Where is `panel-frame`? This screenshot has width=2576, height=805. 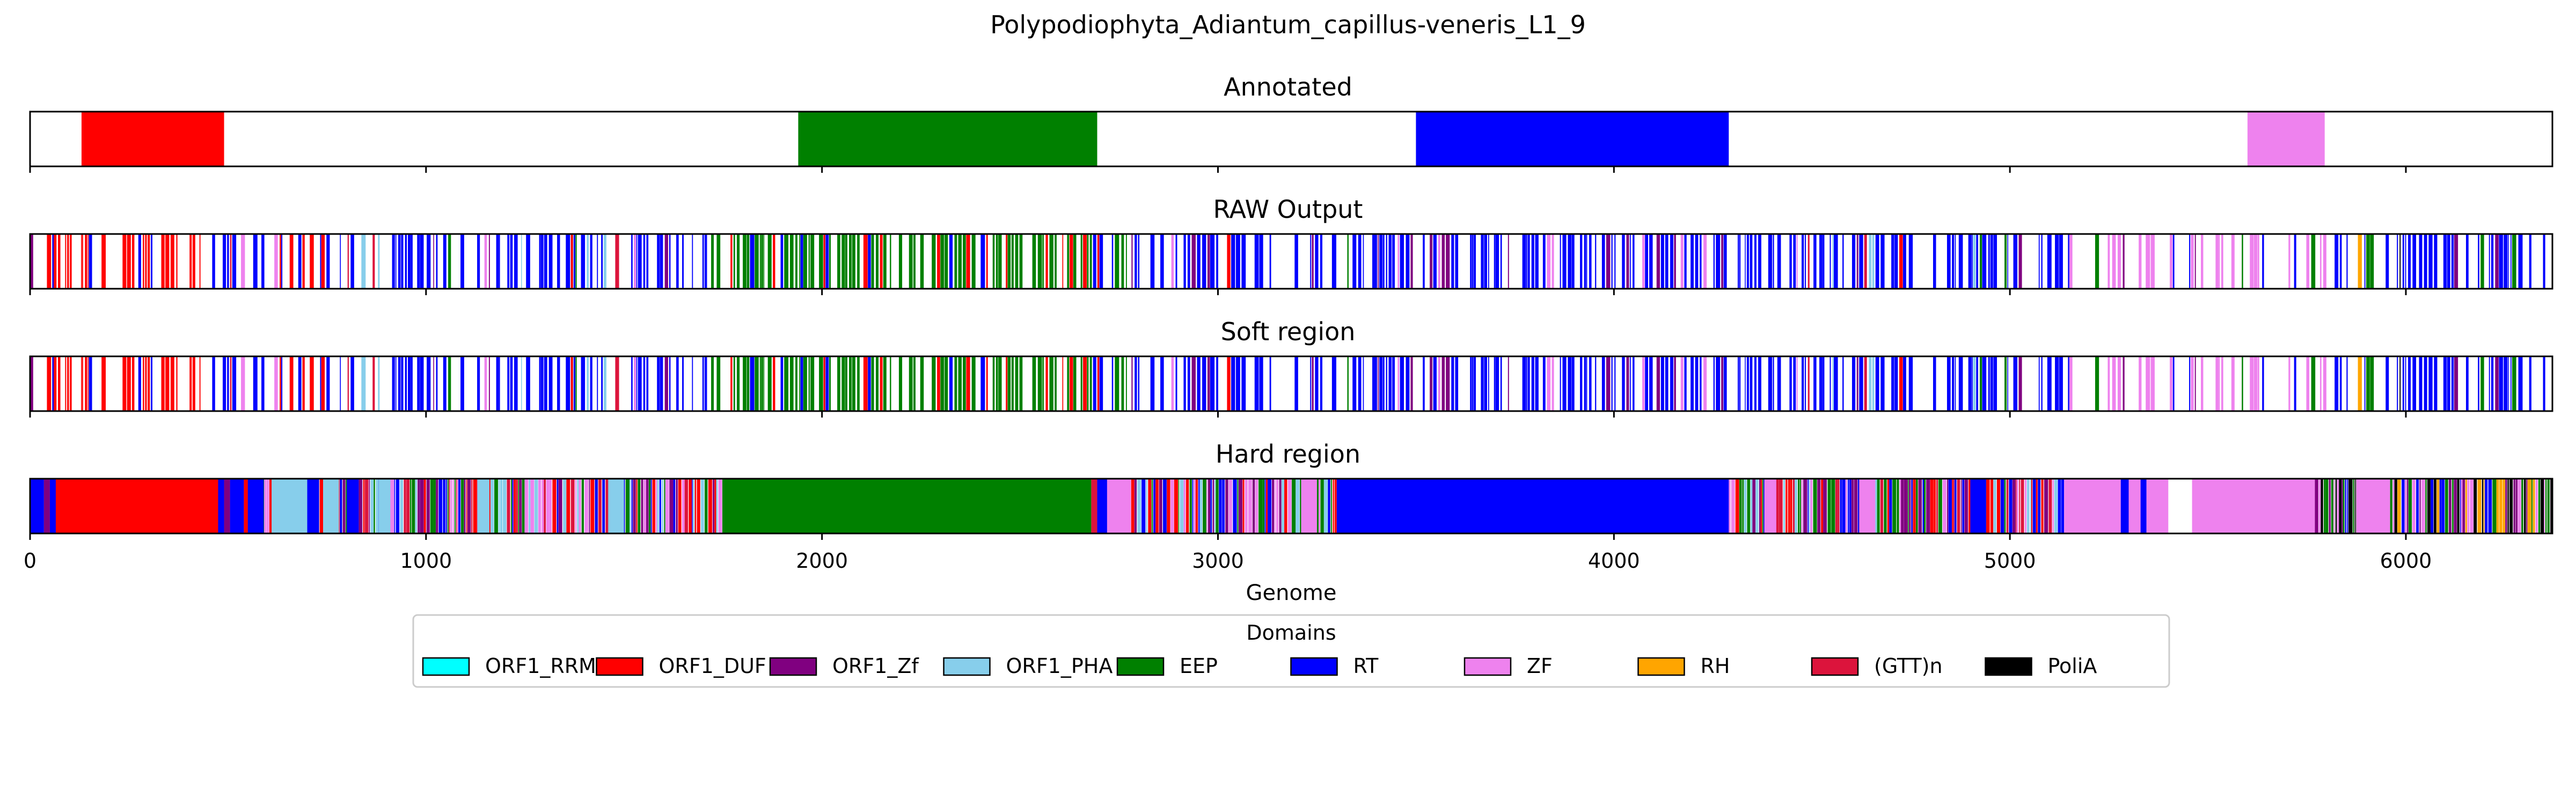 panel-frame is located at coordinates (1291, 506).